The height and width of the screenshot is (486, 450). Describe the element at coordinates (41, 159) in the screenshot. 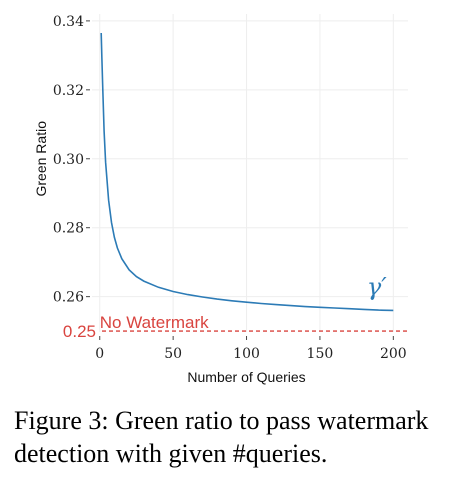

I see `y-axis-label: Green Ratio` at that location.